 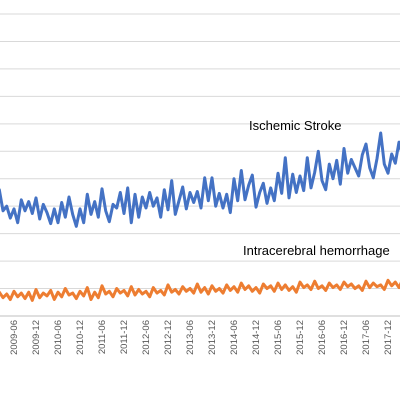 I want to click on x-tick-label: 2014-06, so click(x=234, y=337).